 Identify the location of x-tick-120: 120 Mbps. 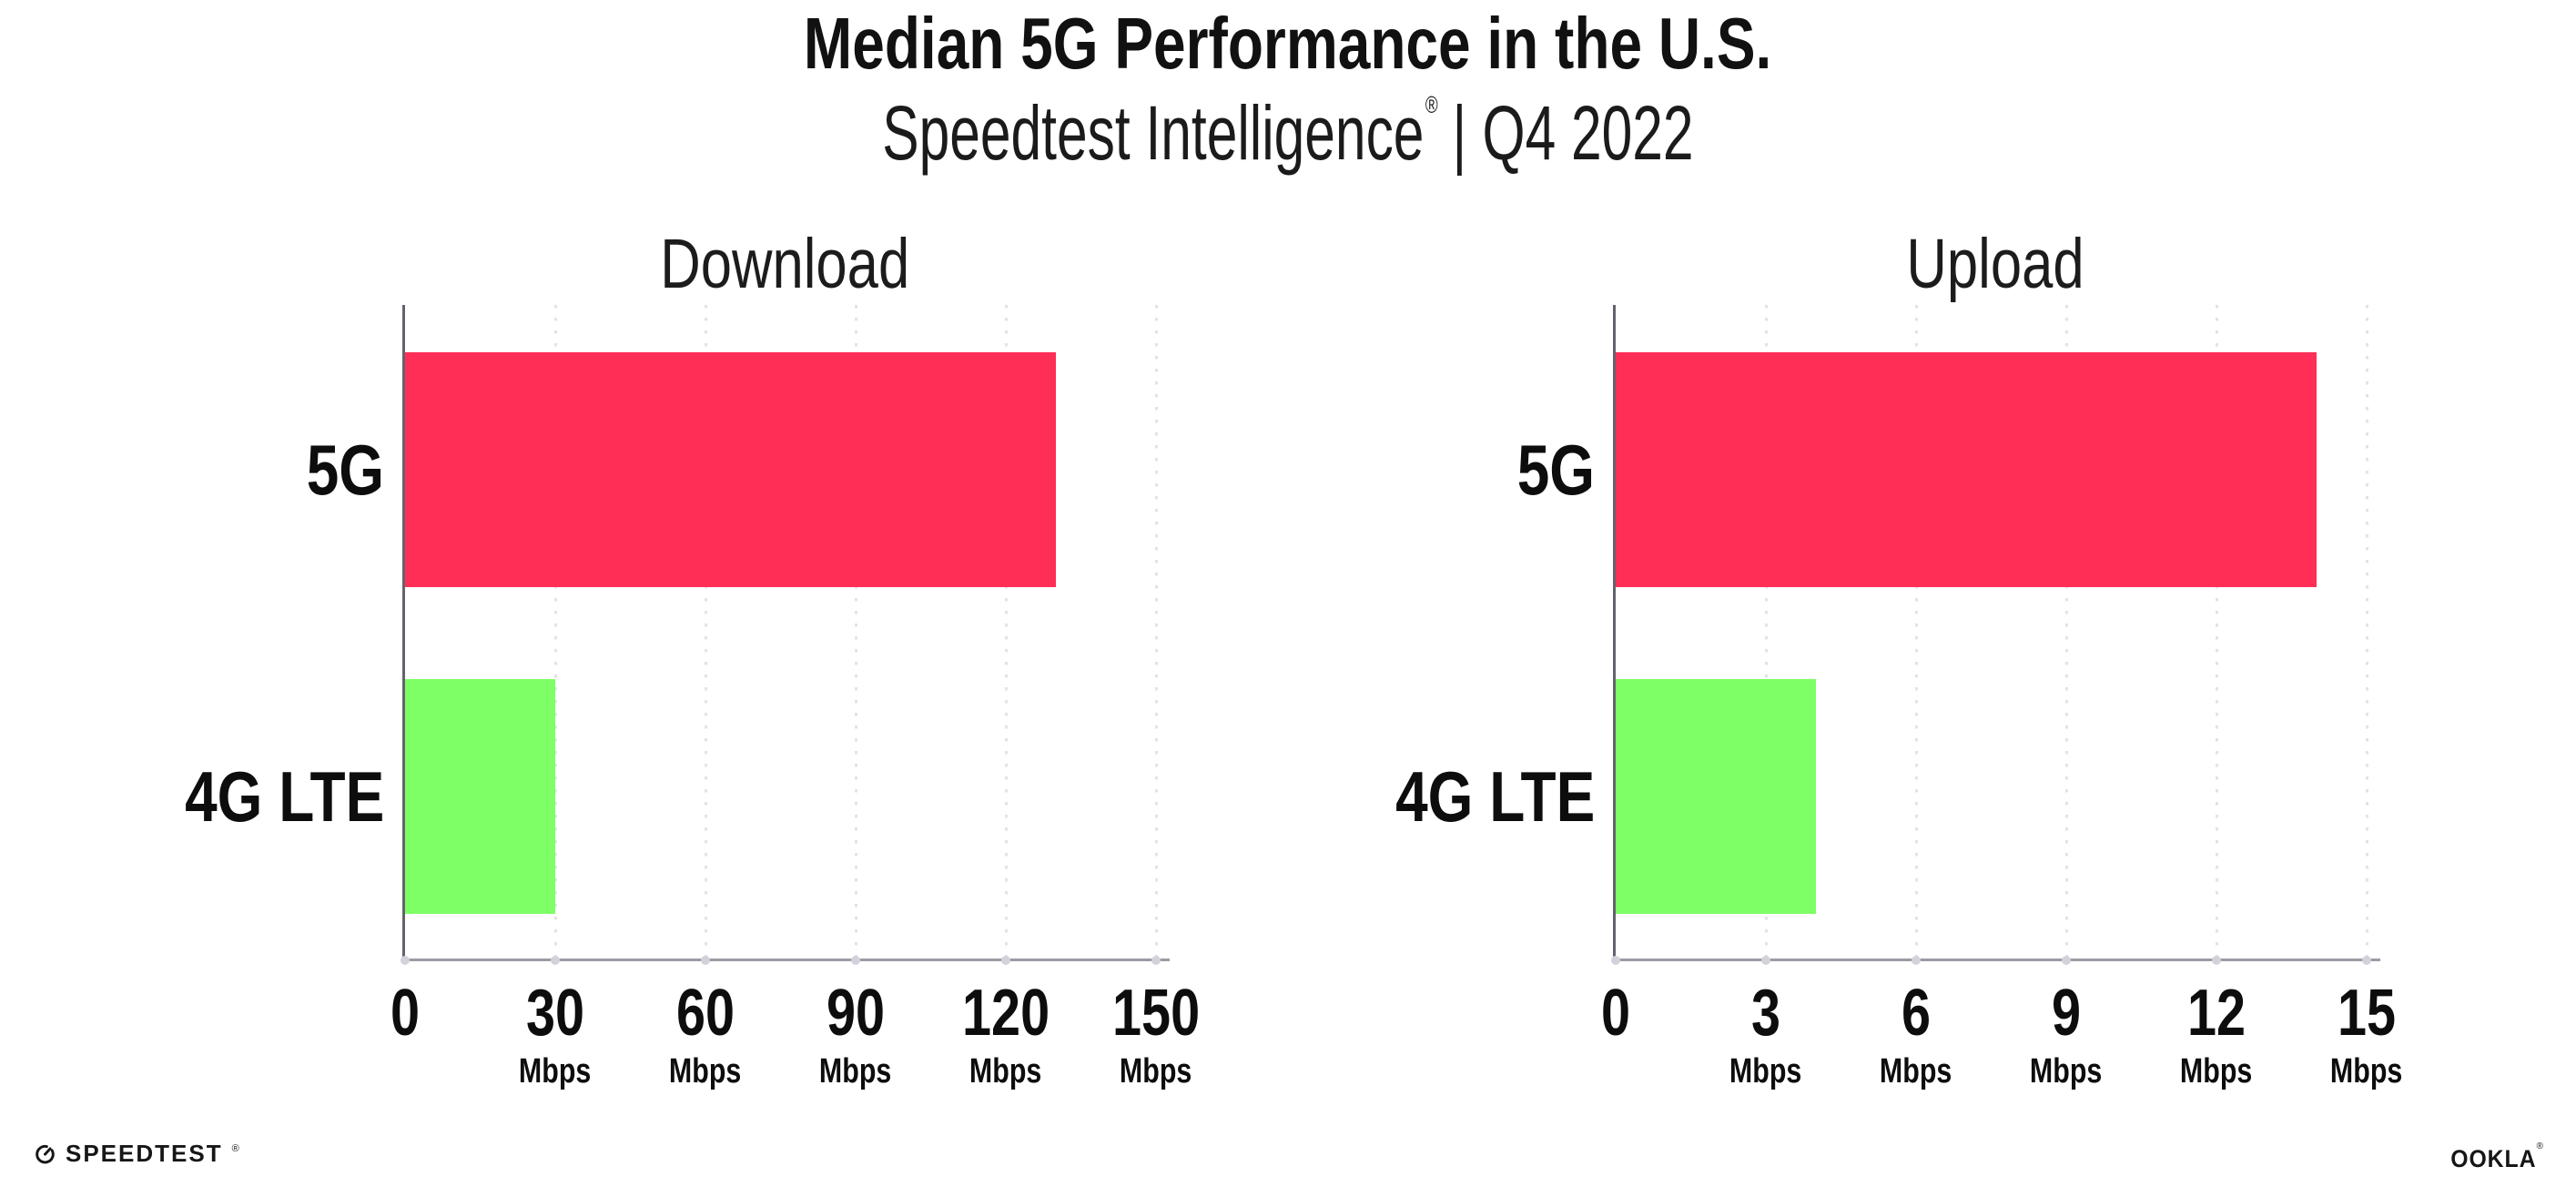
(1006, 1034).